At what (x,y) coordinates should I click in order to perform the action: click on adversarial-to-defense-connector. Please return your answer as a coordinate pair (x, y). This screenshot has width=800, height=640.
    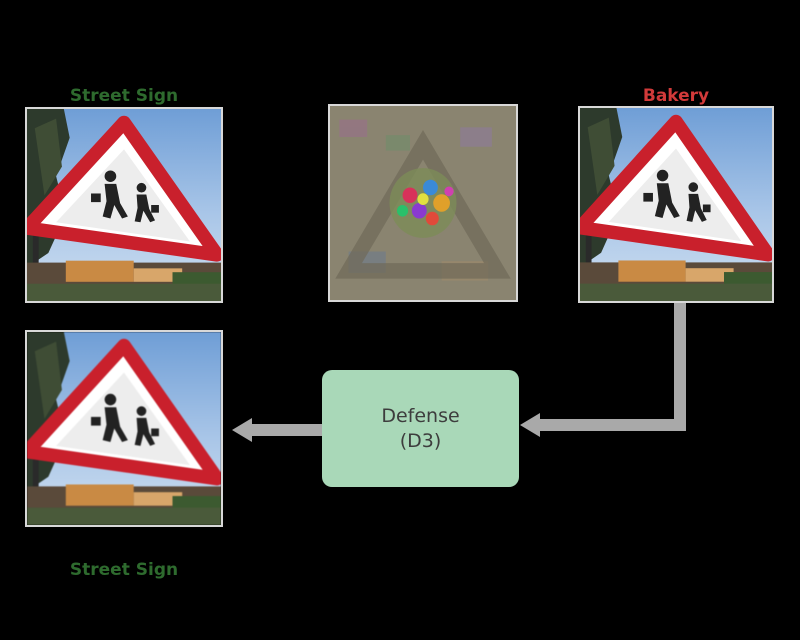
    Looking at the image, I should click on (609, 367).